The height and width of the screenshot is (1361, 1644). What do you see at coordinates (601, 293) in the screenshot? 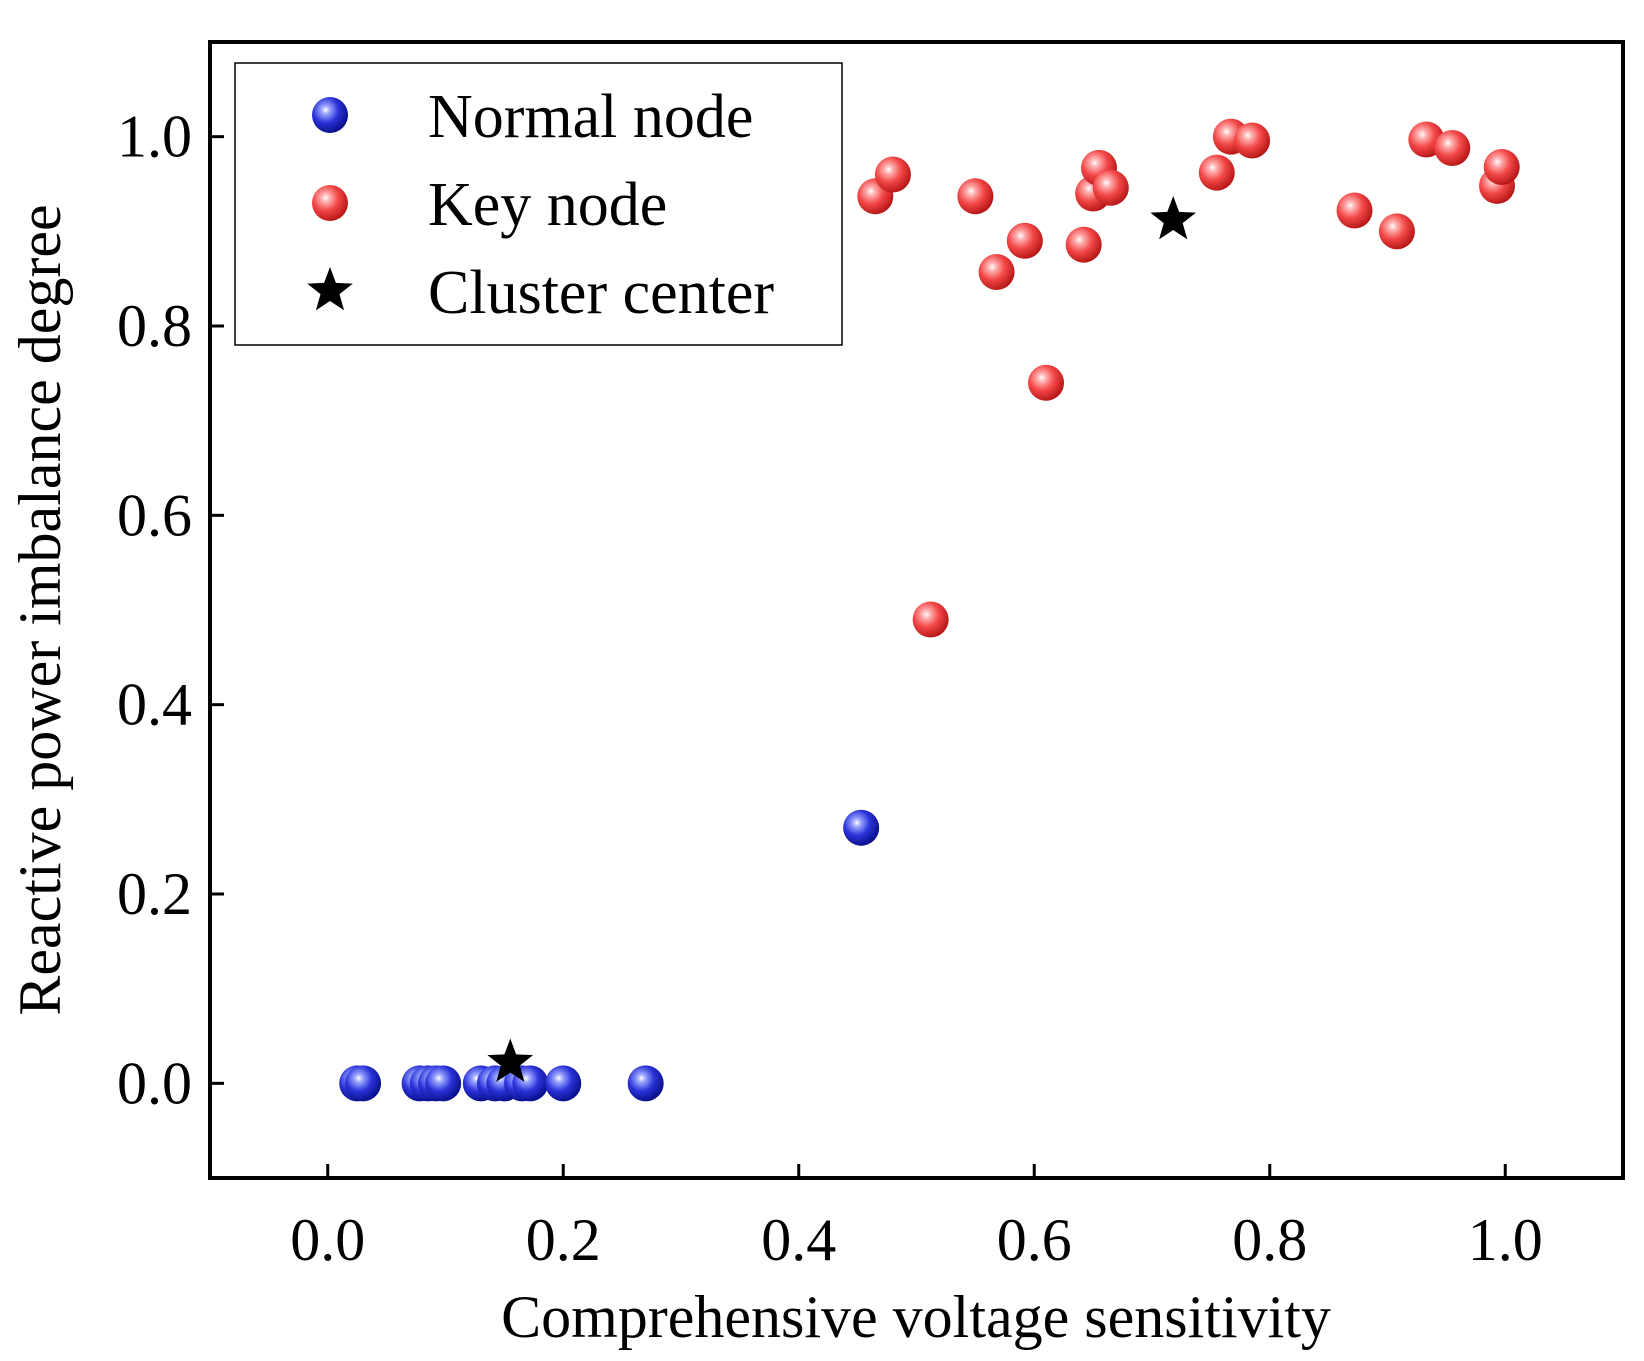
I see `legend-cluster-center-label: Cluster center` at bounding box center [601, 293].